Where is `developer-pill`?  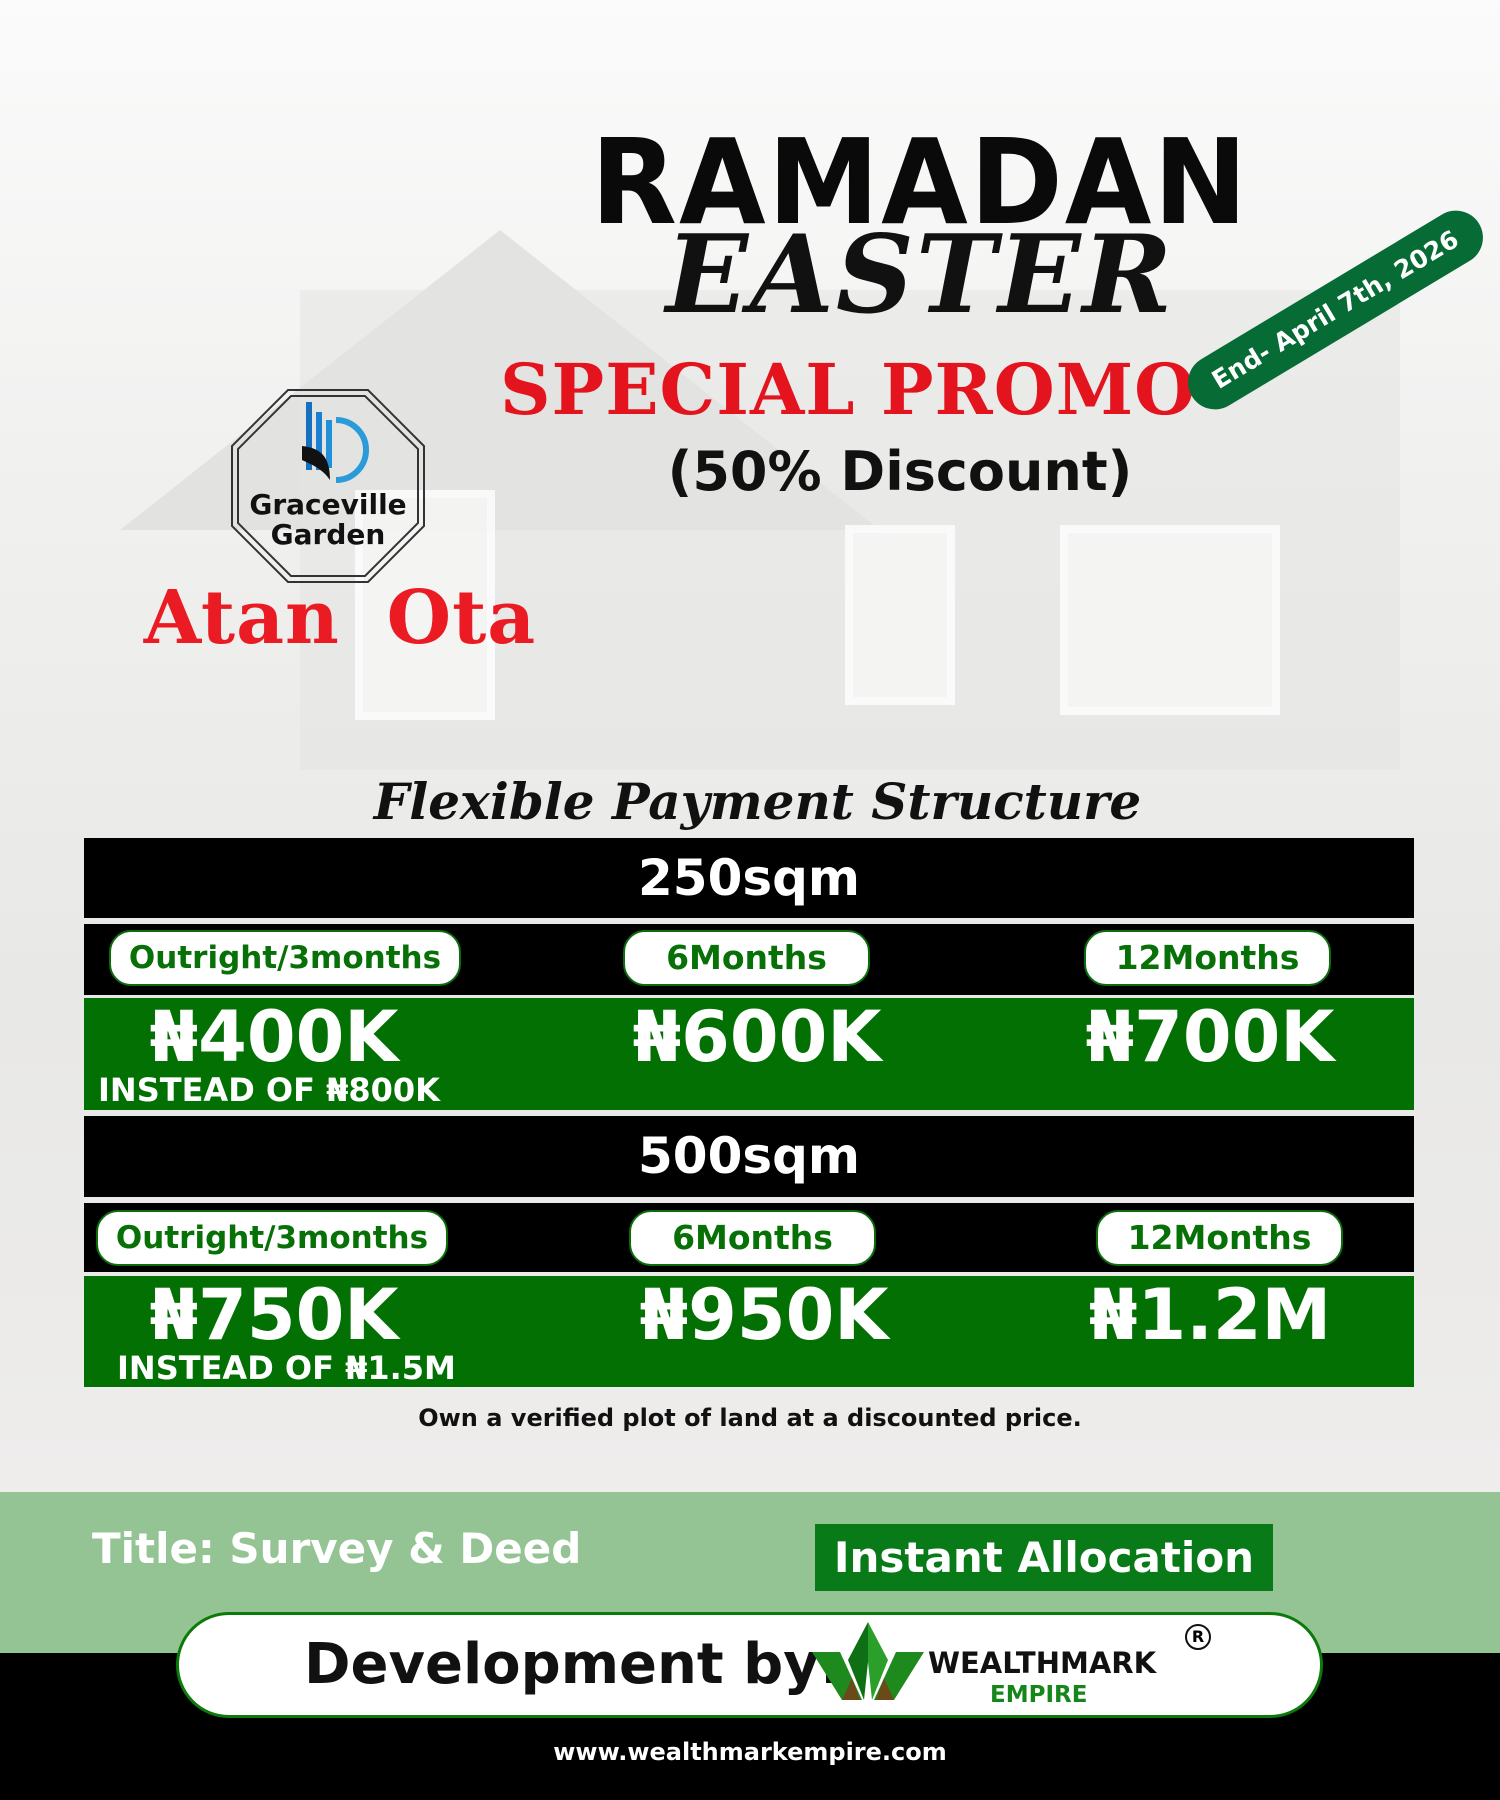 developer-pill is located at coordinates (749, 1665).